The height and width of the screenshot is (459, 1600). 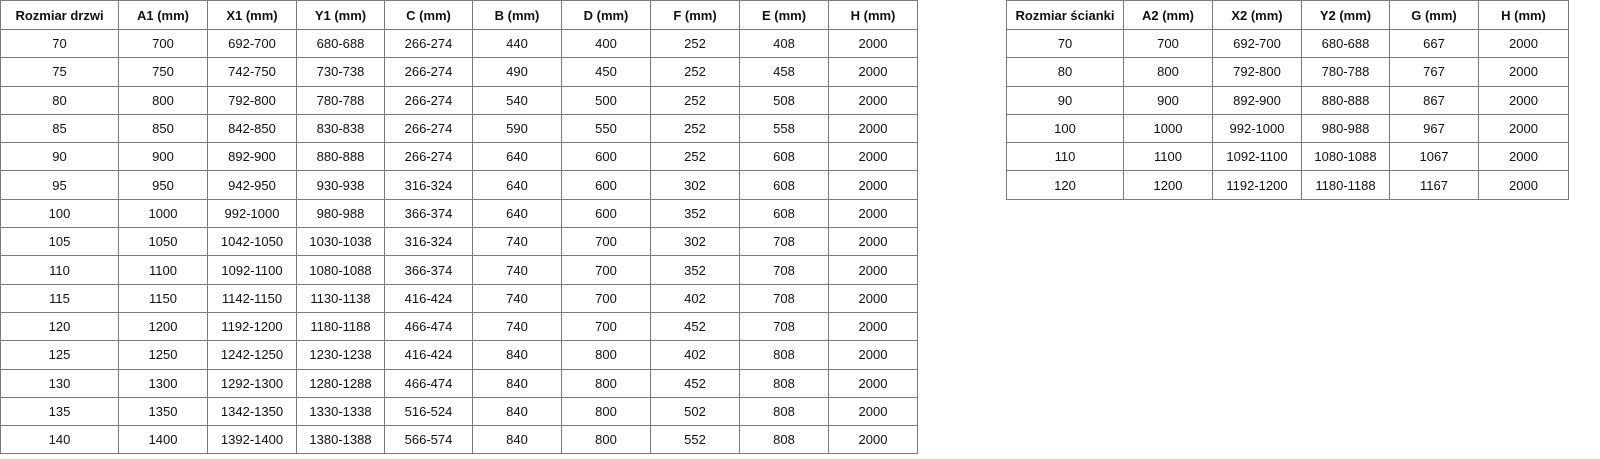 What do you see at coordinates (784, 15) in the screenshot?
I see `column-header: E (mm)` at bounding box center [784, 15].